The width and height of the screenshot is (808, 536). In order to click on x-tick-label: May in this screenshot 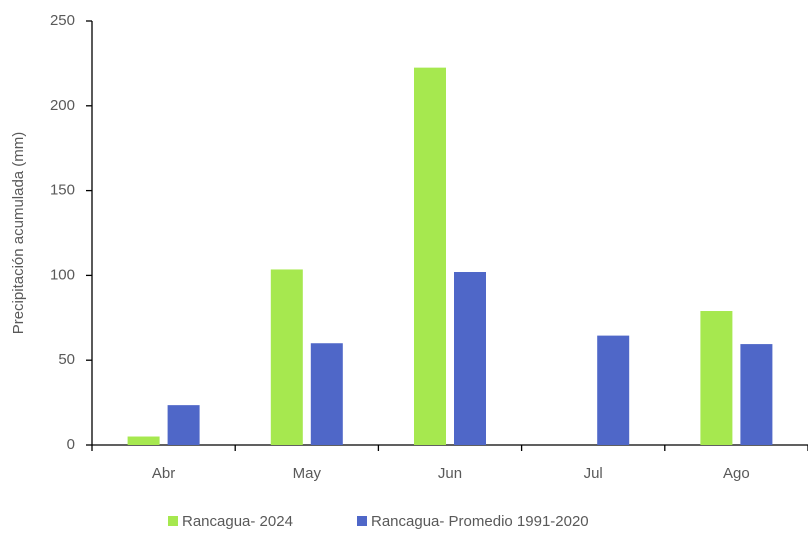, I will do `click(307, 473)`.